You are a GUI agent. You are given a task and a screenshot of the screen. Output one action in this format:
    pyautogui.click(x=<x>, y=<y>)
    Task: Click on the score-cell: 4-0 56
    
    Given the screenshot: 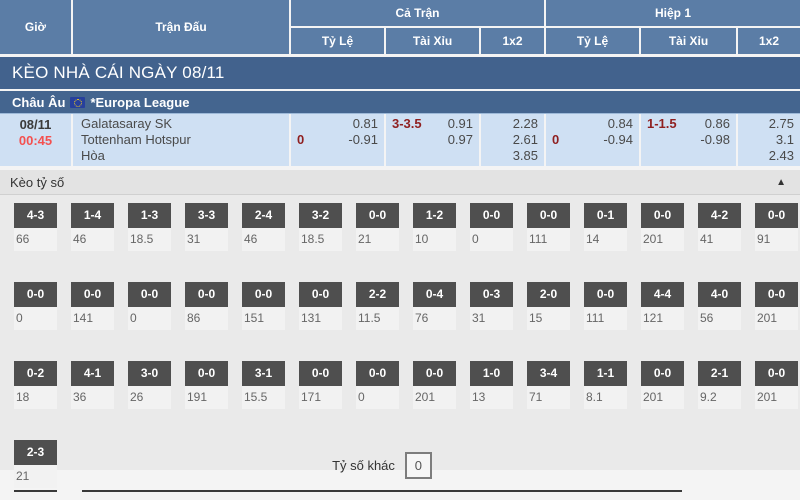 What is the action you would take?
    pyautogui.click(x=719, y=306)
    